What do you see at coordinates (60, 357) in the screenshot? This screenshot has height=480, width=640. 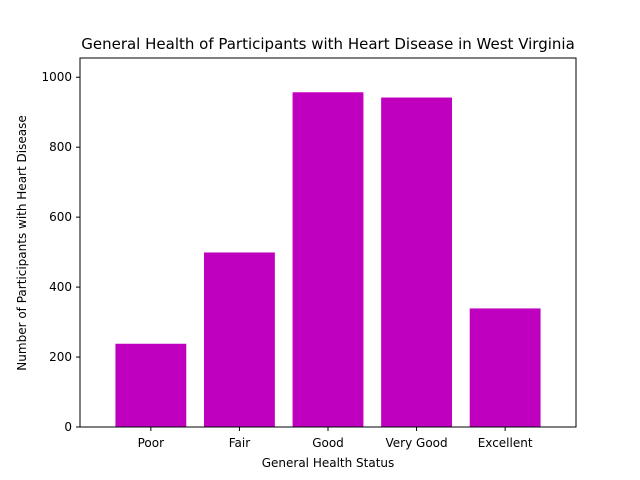 I see `y-tick-label: 200` at bounding box center [60, 357].